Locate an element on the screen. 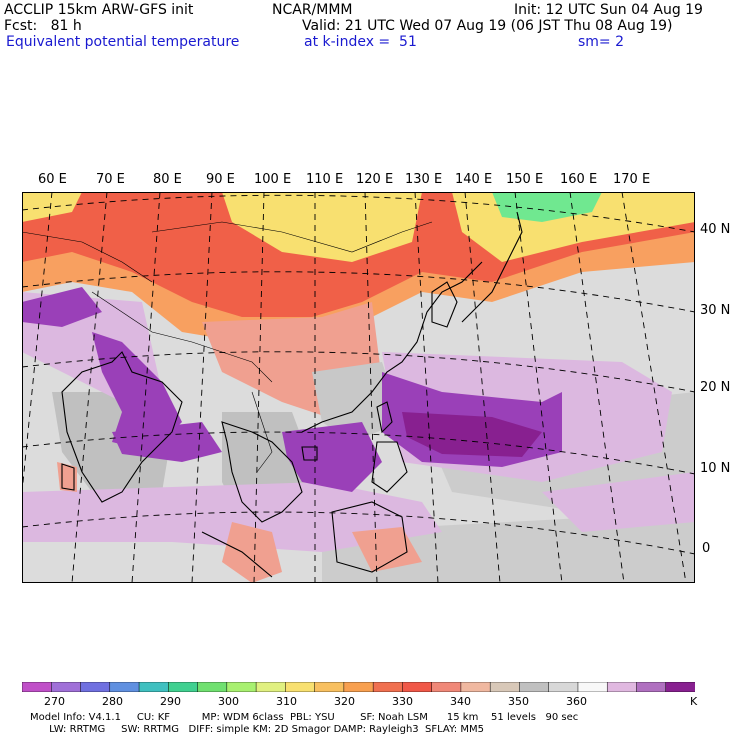 Image resolution: width=740 pixels, height=740 pixels. taiwan-coast is located at coordinates (384, 417).